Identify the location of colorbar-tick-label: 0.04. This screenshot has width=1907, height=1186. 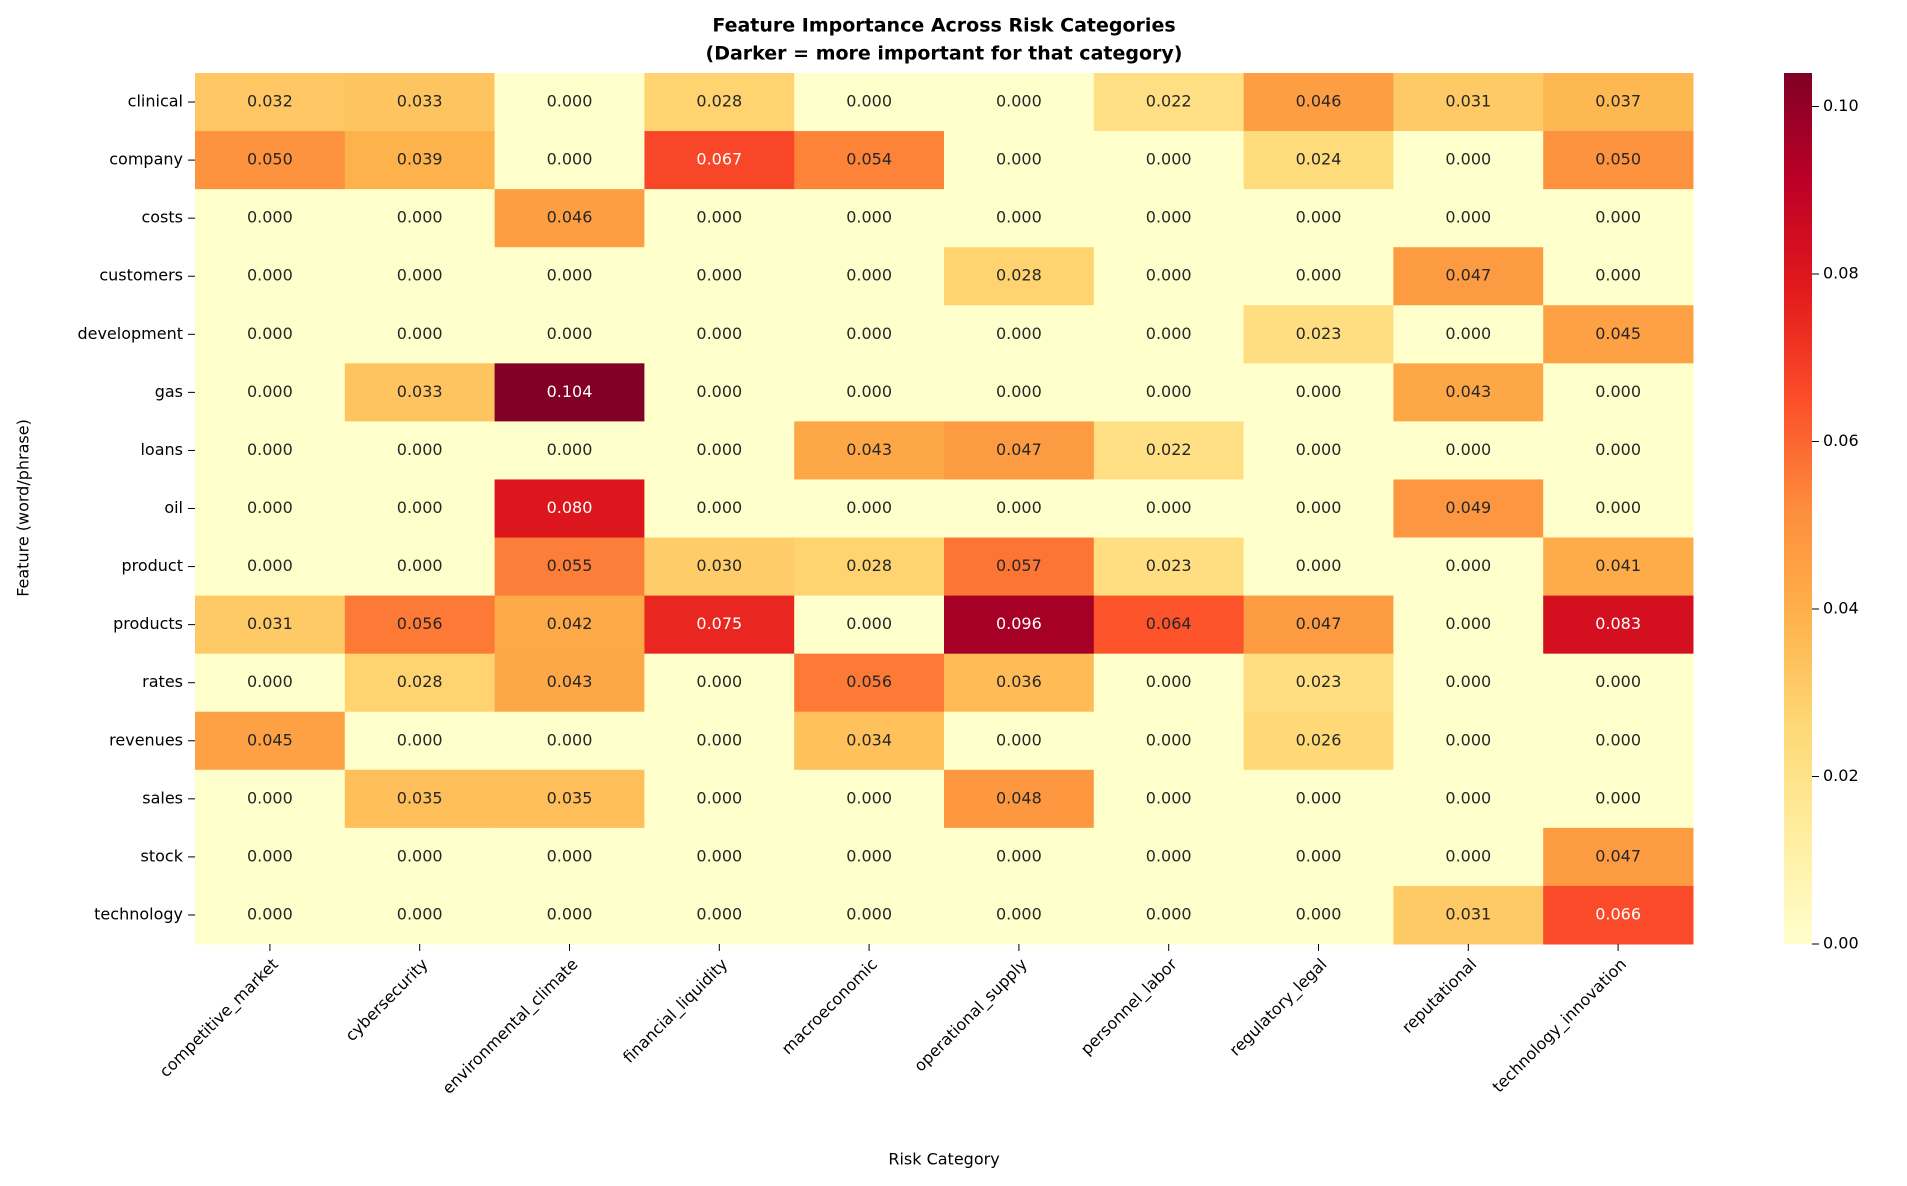
(1841, 608).